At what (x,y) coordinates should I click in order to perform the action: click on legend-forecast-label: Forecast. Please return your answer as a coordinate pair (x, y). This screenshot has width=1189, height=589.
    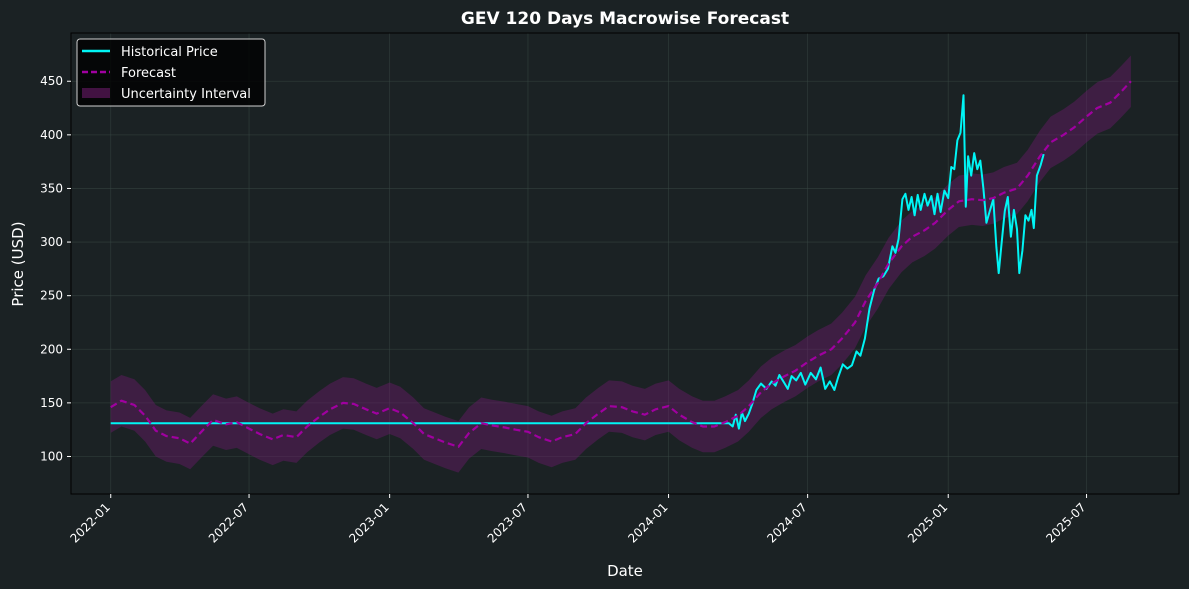
    Looking at the image, I should click on (148, 73).